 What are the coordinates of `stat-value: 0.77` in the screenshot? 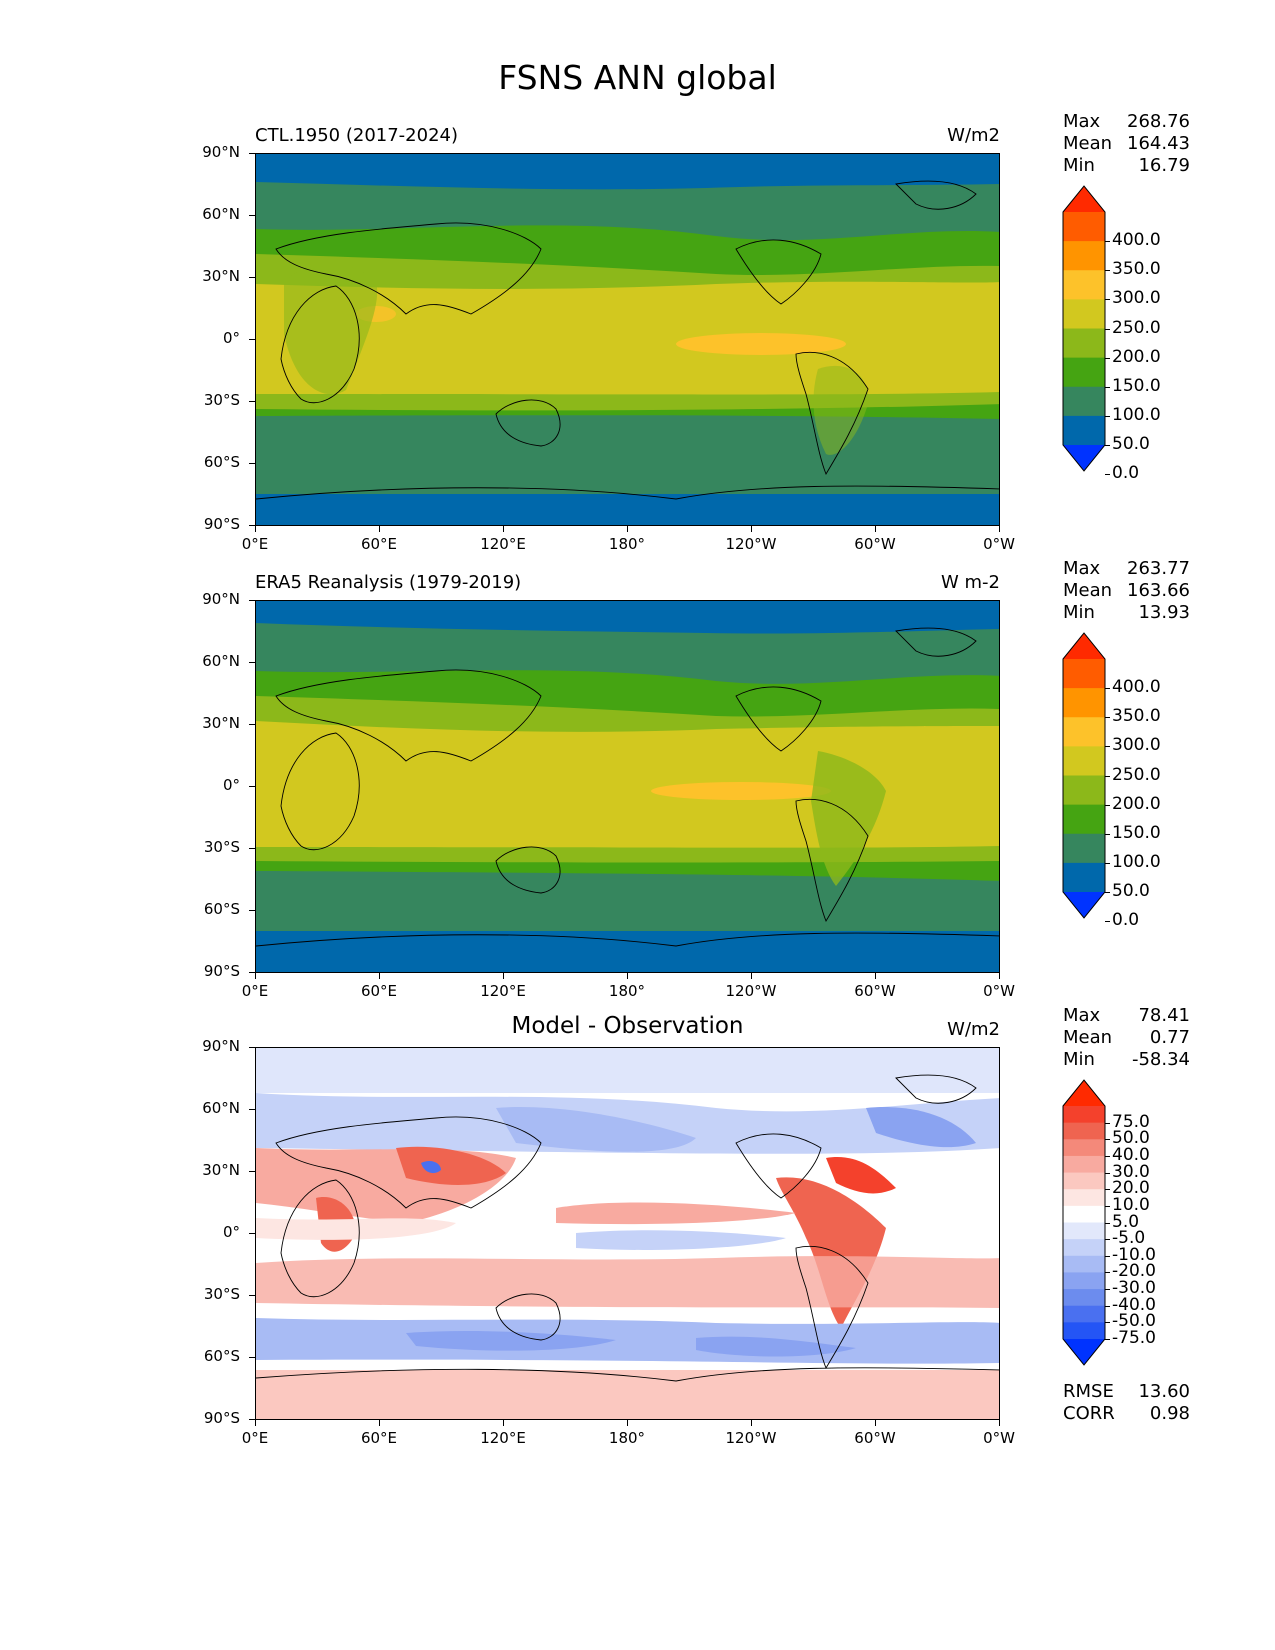 It's located at (1169, 1037).